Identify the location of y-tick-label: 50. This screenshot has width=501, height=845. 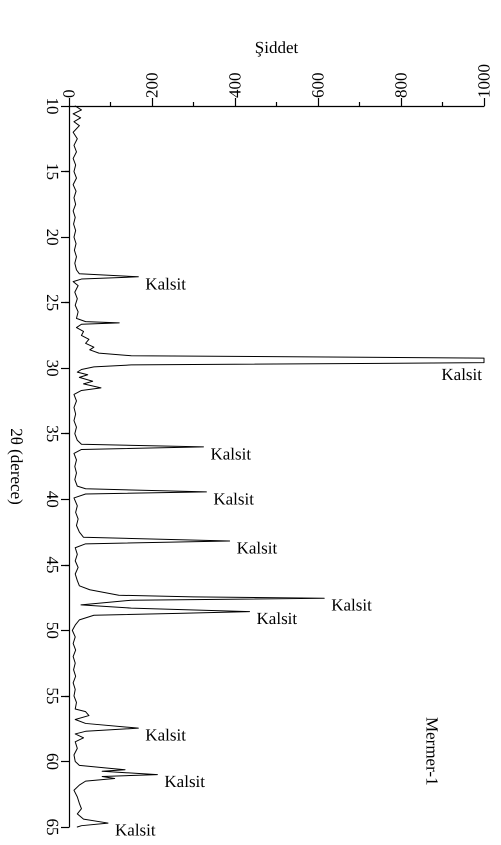
(52, 630).